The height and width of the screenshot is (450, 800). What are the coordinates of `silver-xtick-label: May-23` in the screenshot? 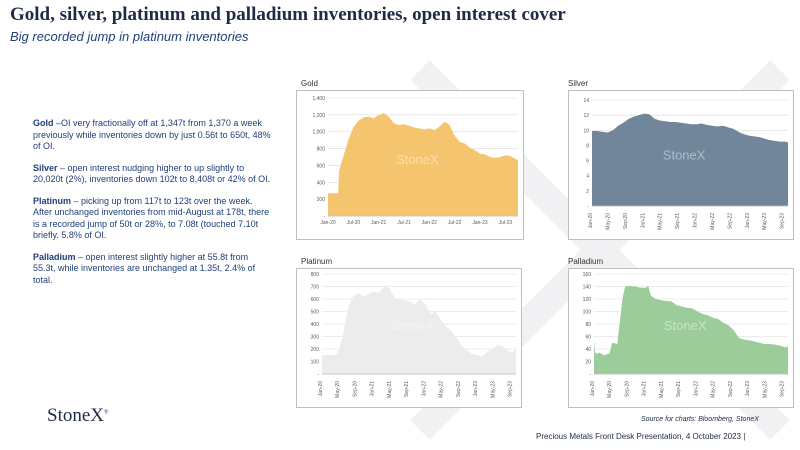 It's located at (765, 221).